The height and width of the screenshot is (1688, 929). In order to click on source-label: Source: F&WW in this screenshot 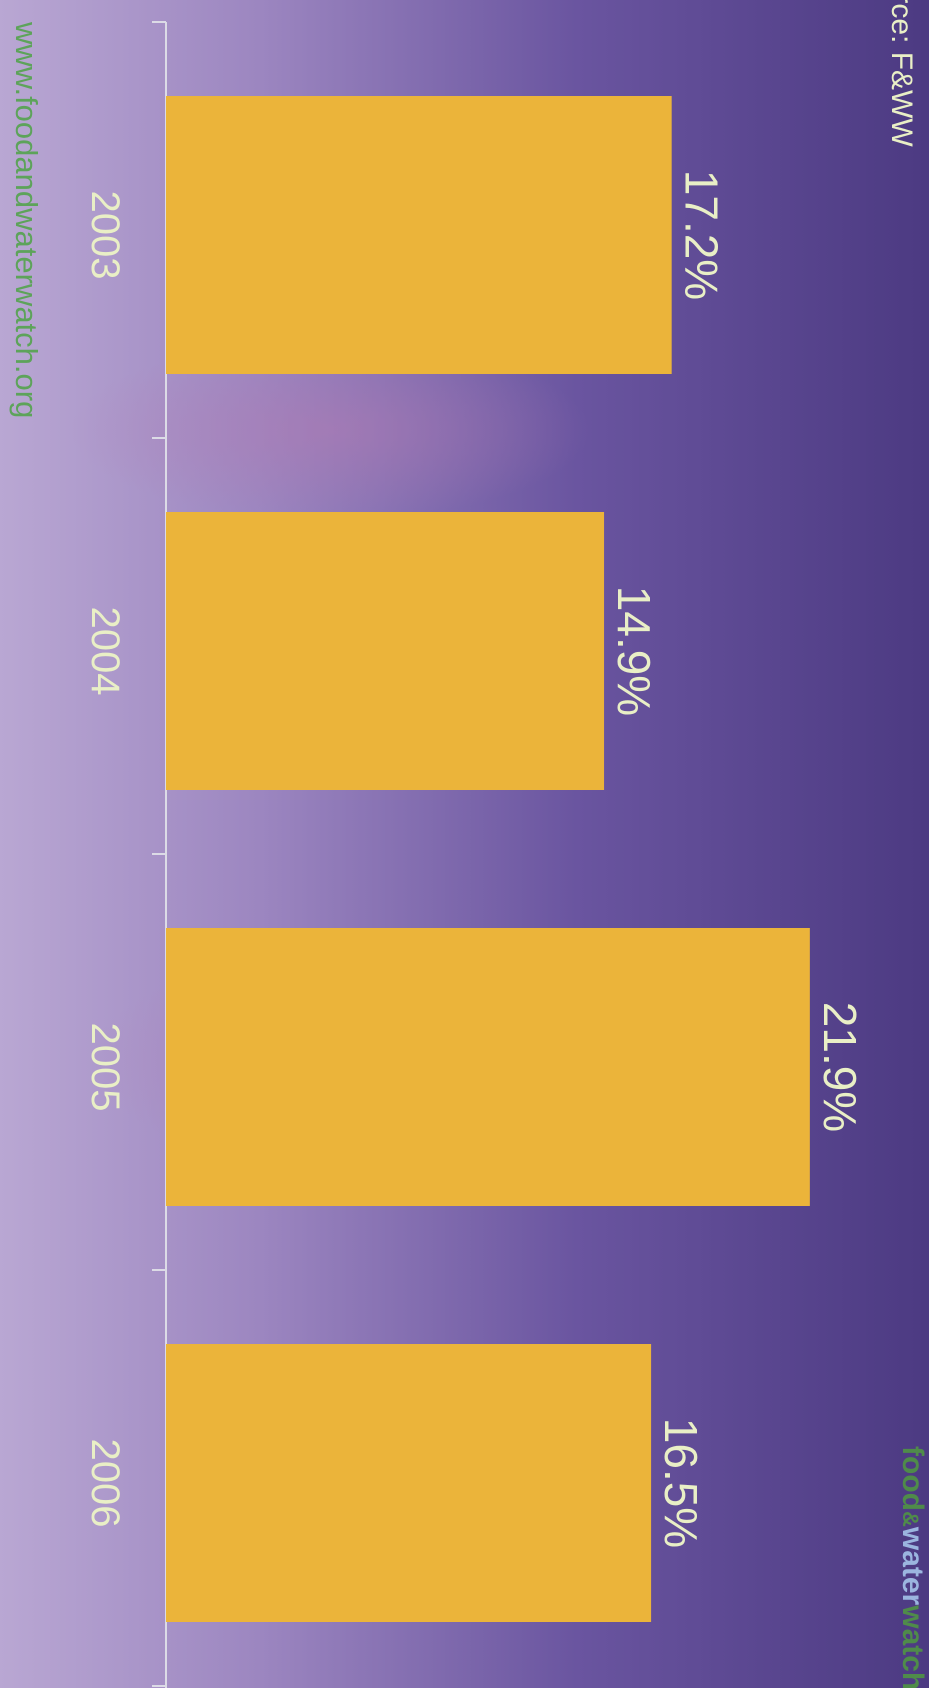, I will do `click(901, 73)`.